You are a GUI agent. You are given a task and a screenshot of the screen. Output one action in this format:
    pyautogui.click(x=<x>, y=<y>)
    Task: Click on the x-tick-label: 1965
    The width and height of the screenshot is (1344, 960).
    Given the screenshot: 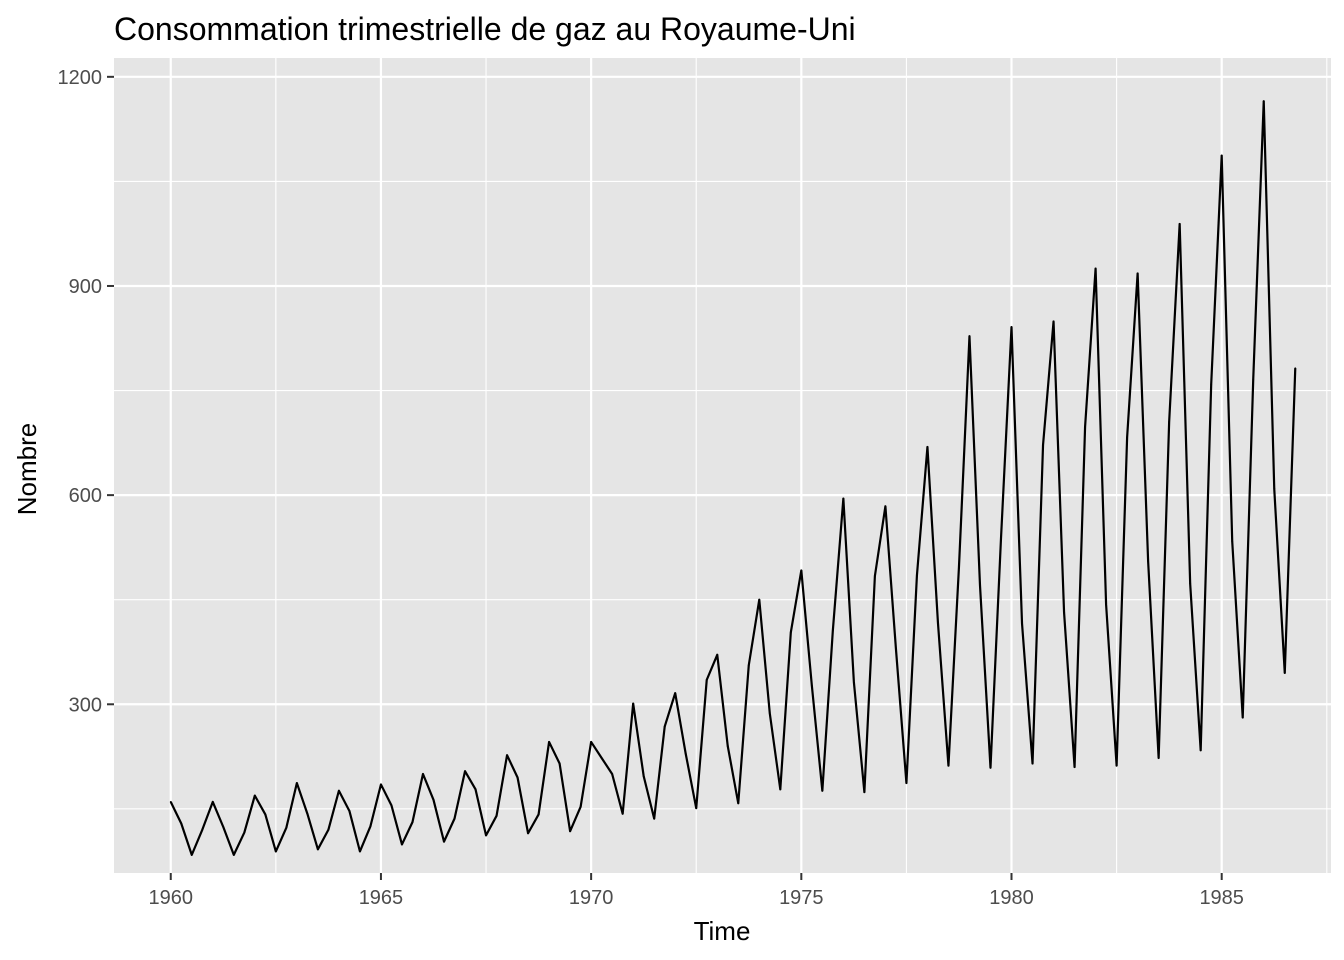 What is the action you would take?
    pyautogui.click(x=381, y=898)
    